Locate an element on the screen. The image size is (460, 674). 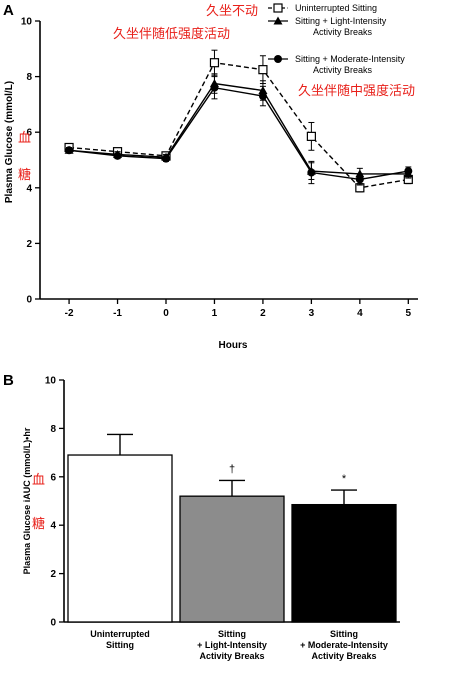
category-label-0-line-0: Uninterrupted is located at coordinates (120, 634).